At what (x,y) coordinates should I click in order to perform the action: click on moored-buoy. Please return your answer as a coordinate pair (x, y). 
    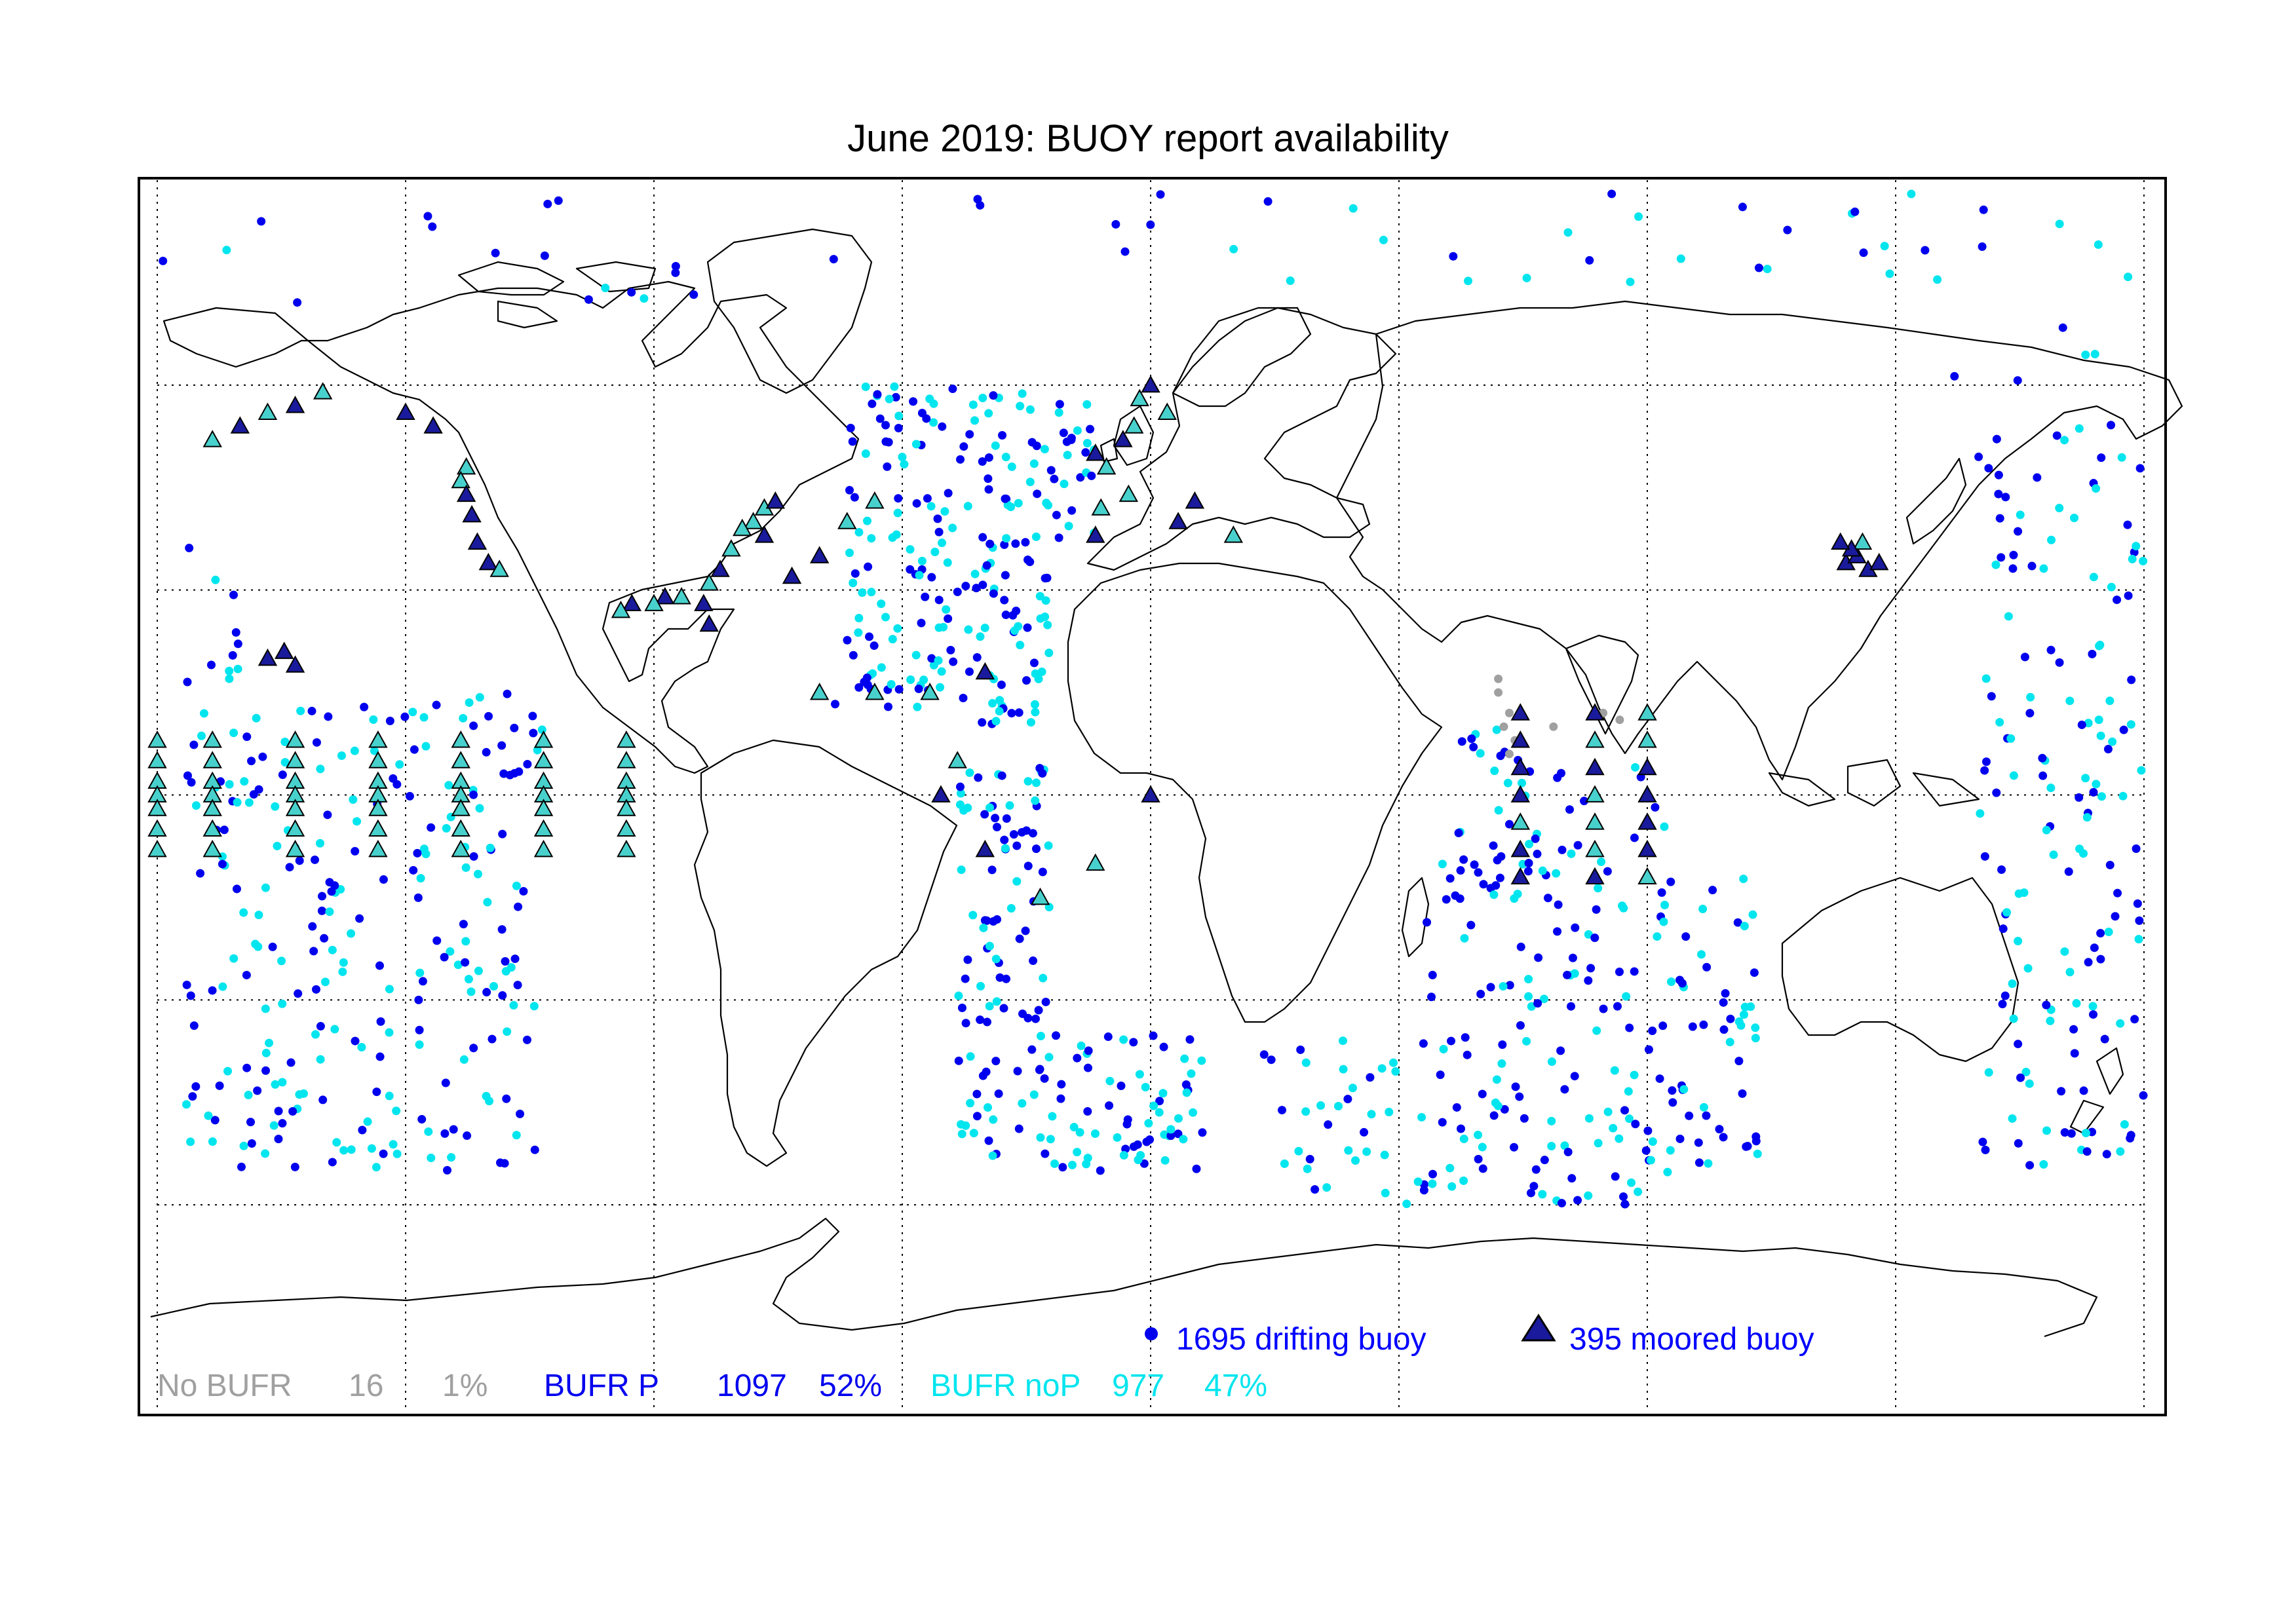
    Looking at the image, I should click on (1647, 821).